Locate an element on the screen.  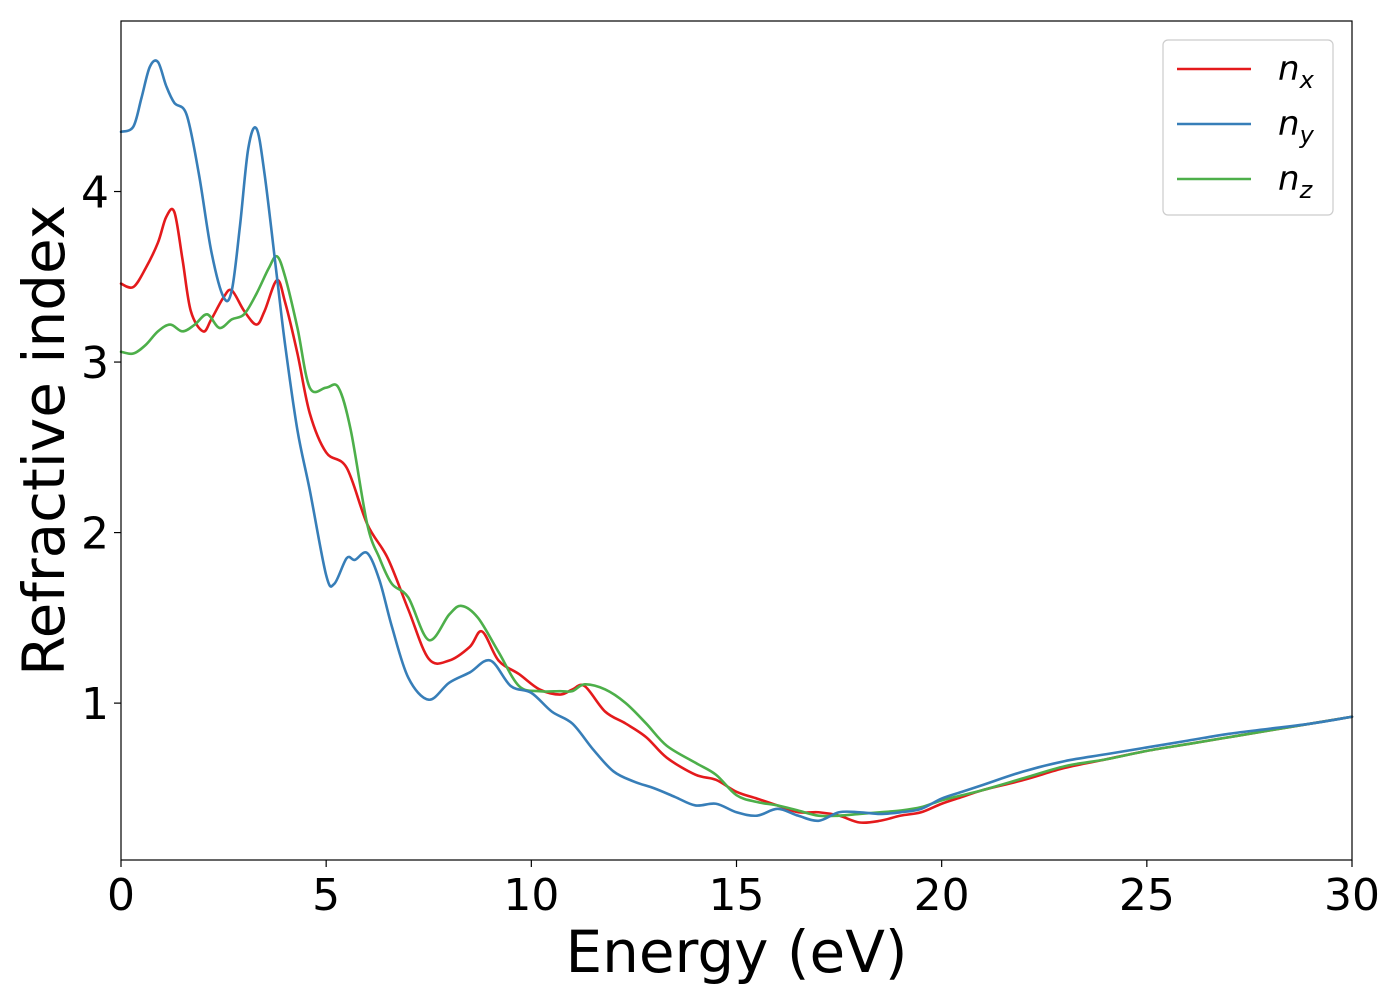
legend-label-n-y: ny is located at coordinates (1296, 126).